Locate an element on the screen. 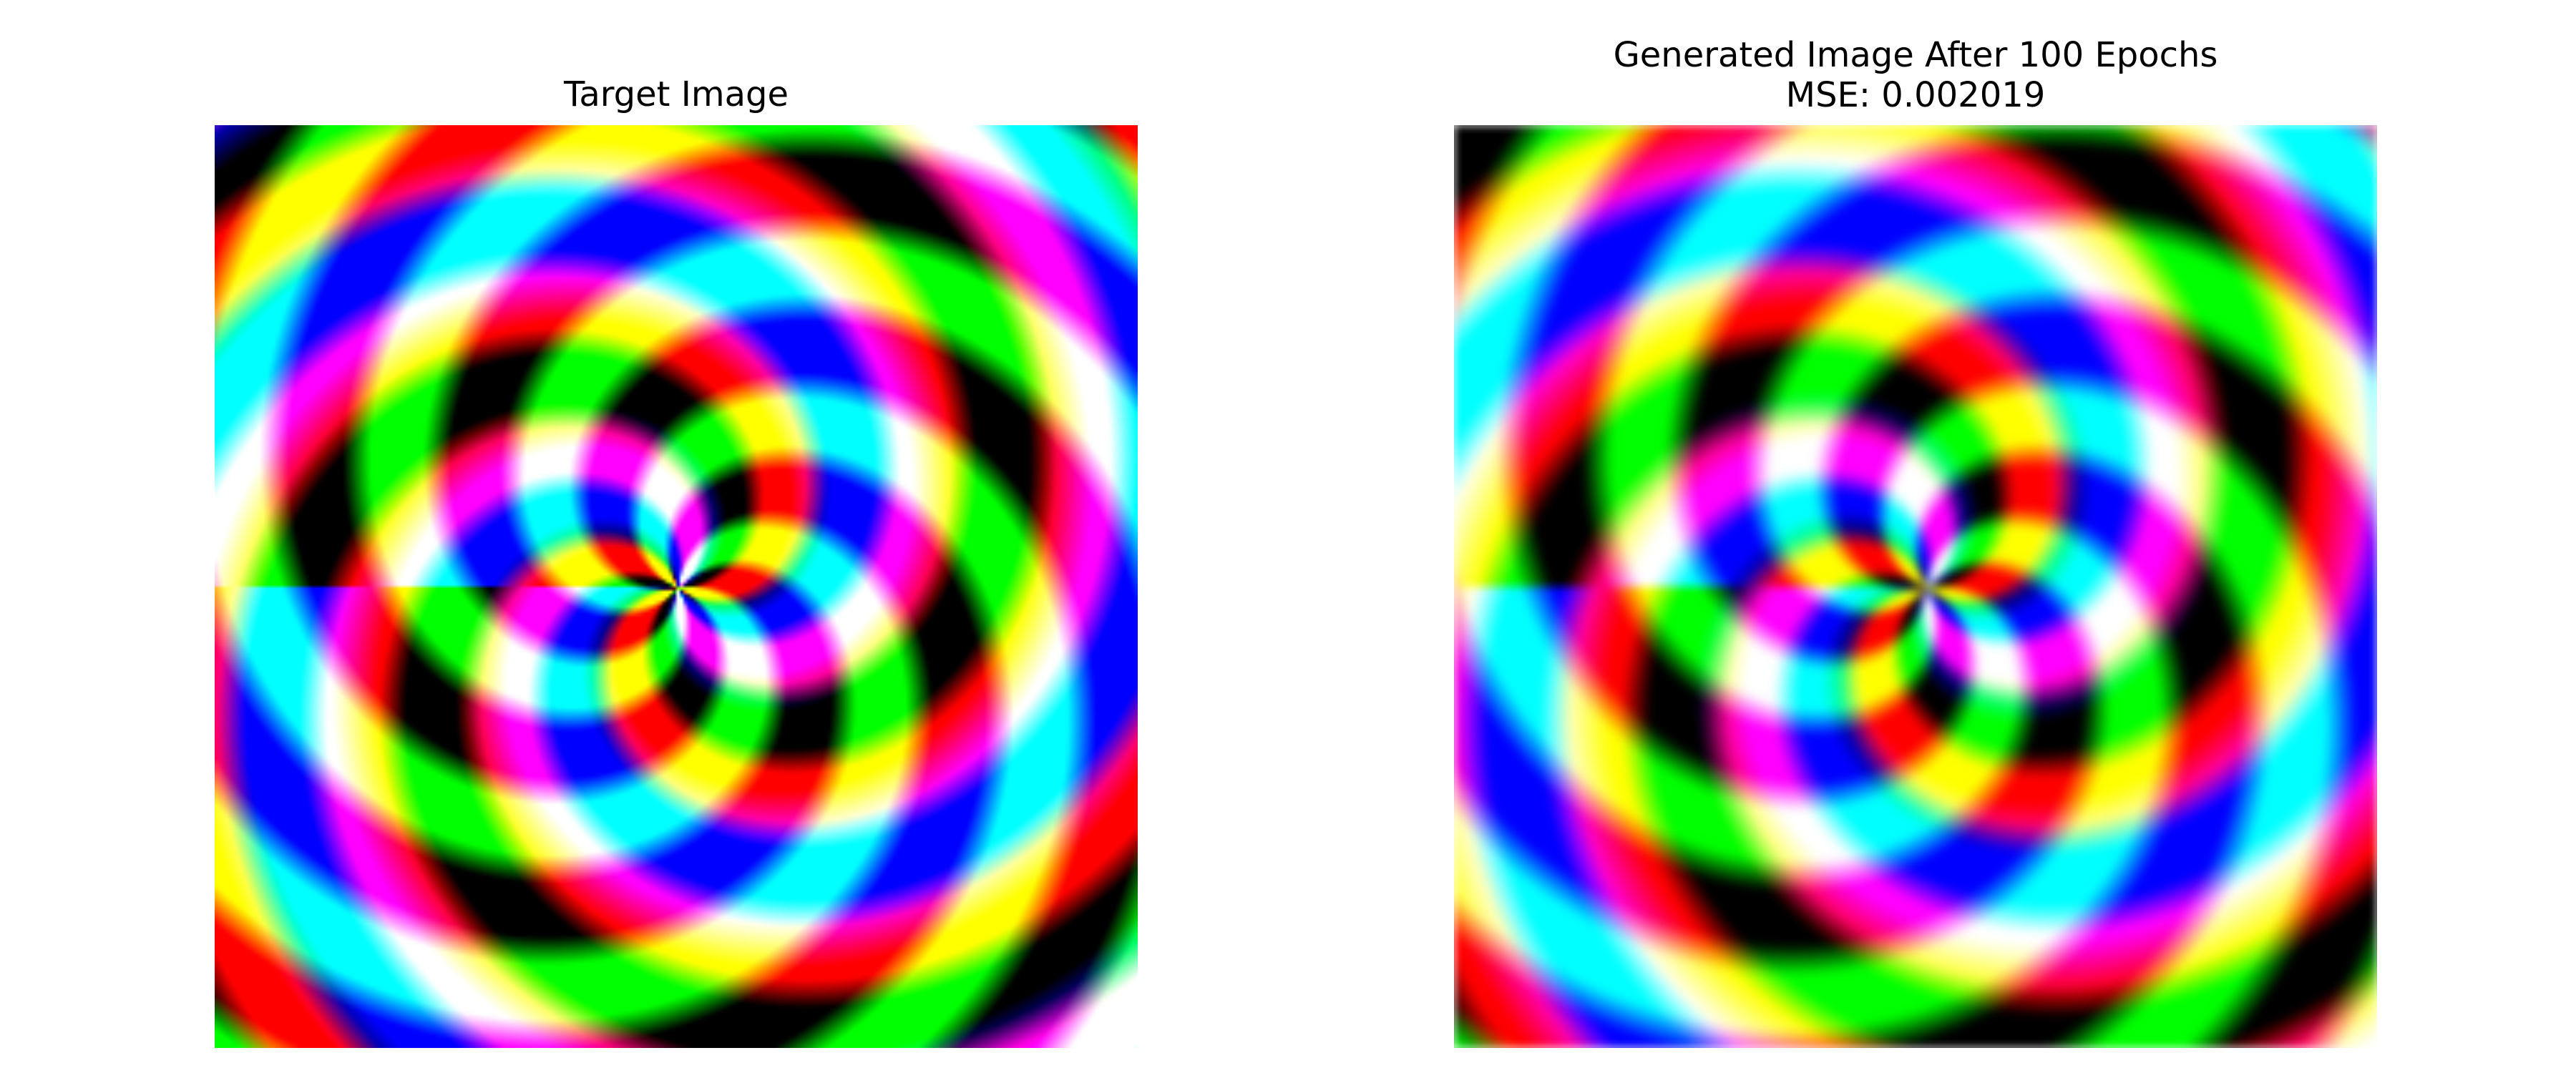 This screenshot has height=1073, width=2576. mse-value-label: MSE: 0.002019 is located at coordinates (1915, 95).